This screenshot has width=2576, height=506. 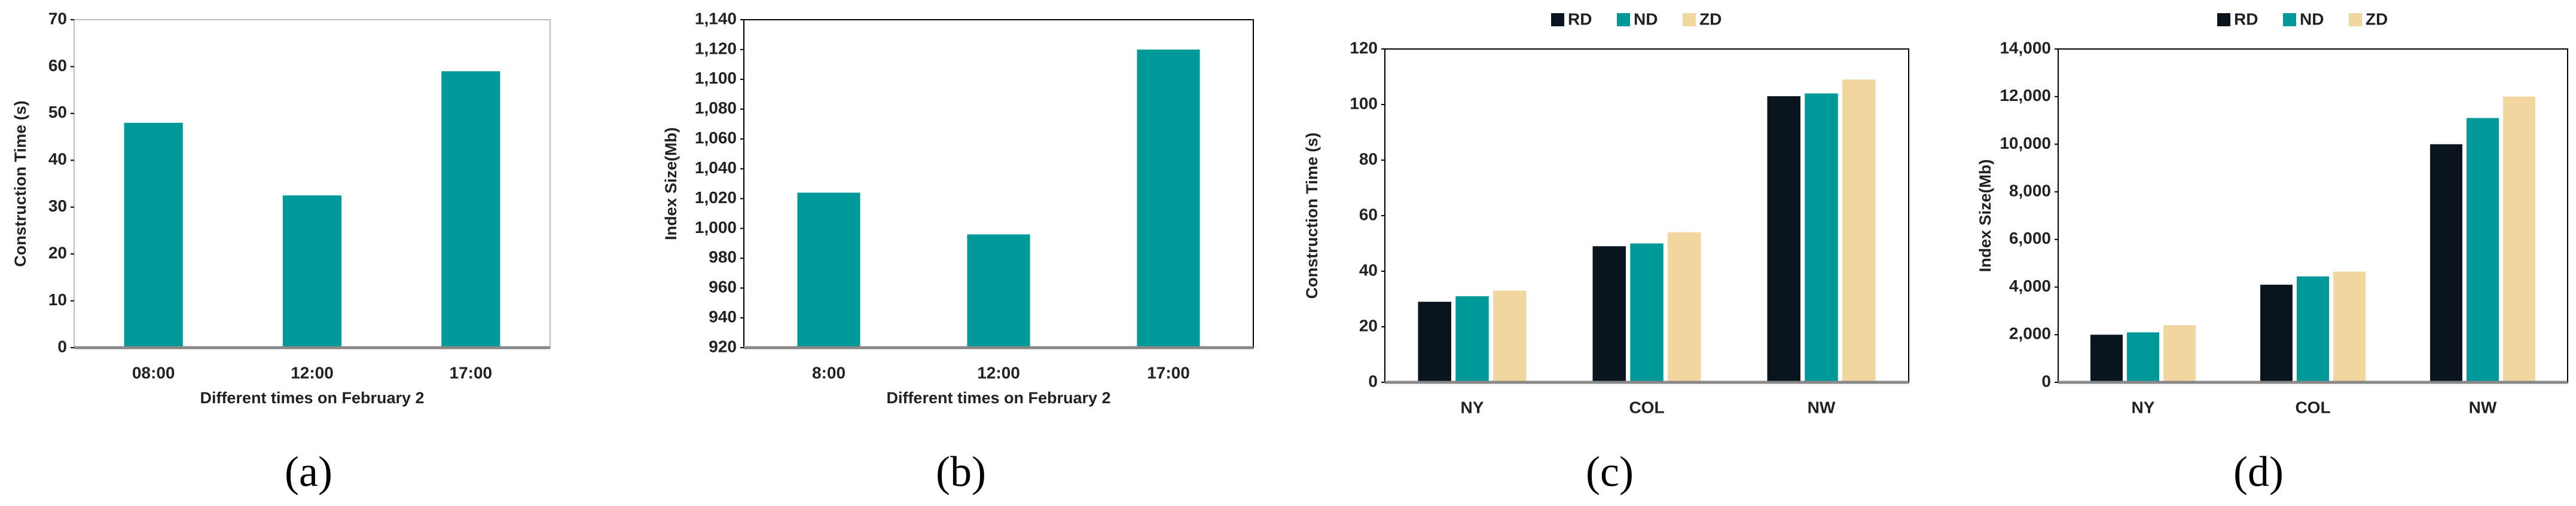 I want to click on y-tick-label: 920, so click(x=723, y=346).